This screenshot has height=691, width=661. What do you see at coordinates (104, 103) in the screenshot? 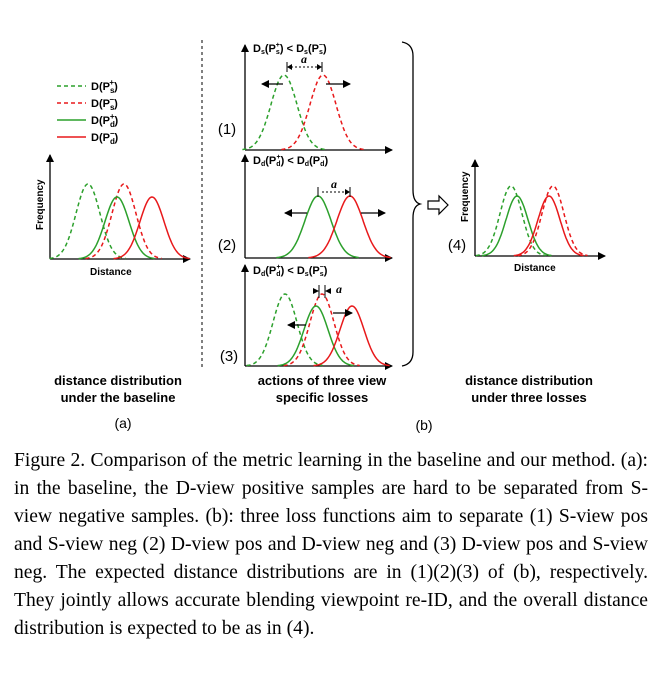
I see `svg-text: D(Ps−)` at bounding box center [104, 103].